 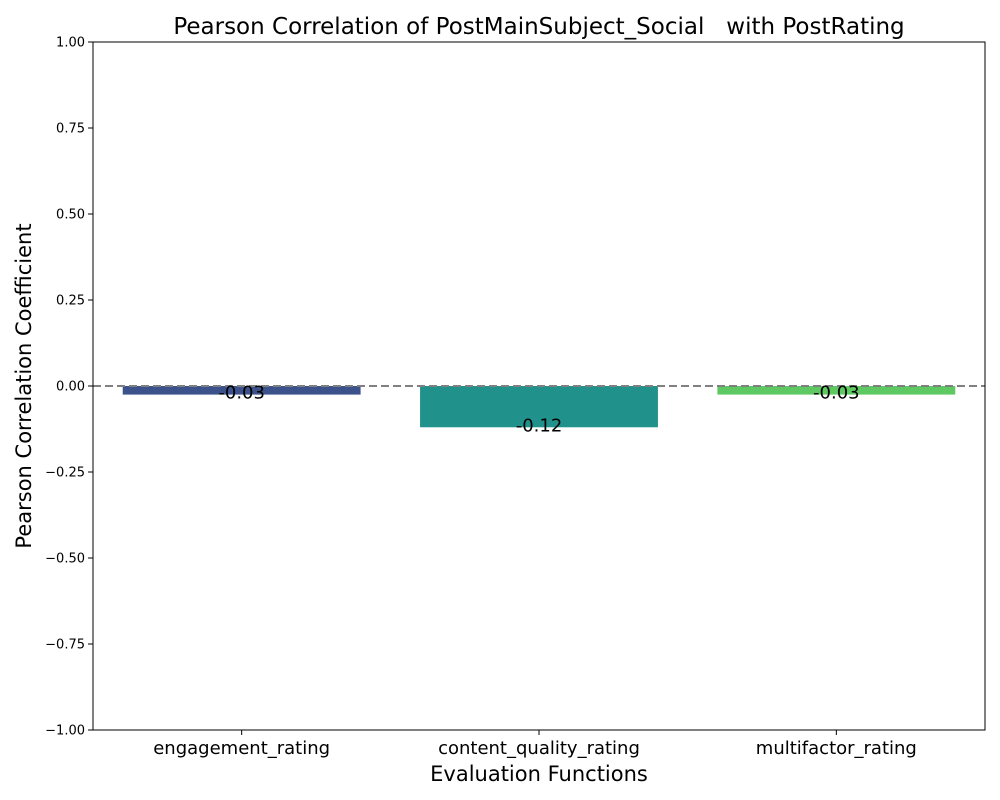 What do you see at coordinates (241, 748) in the screenshot?
I see `x-tick-label-engagement_rating: engagement_rating` at bounding box center [241, 748].